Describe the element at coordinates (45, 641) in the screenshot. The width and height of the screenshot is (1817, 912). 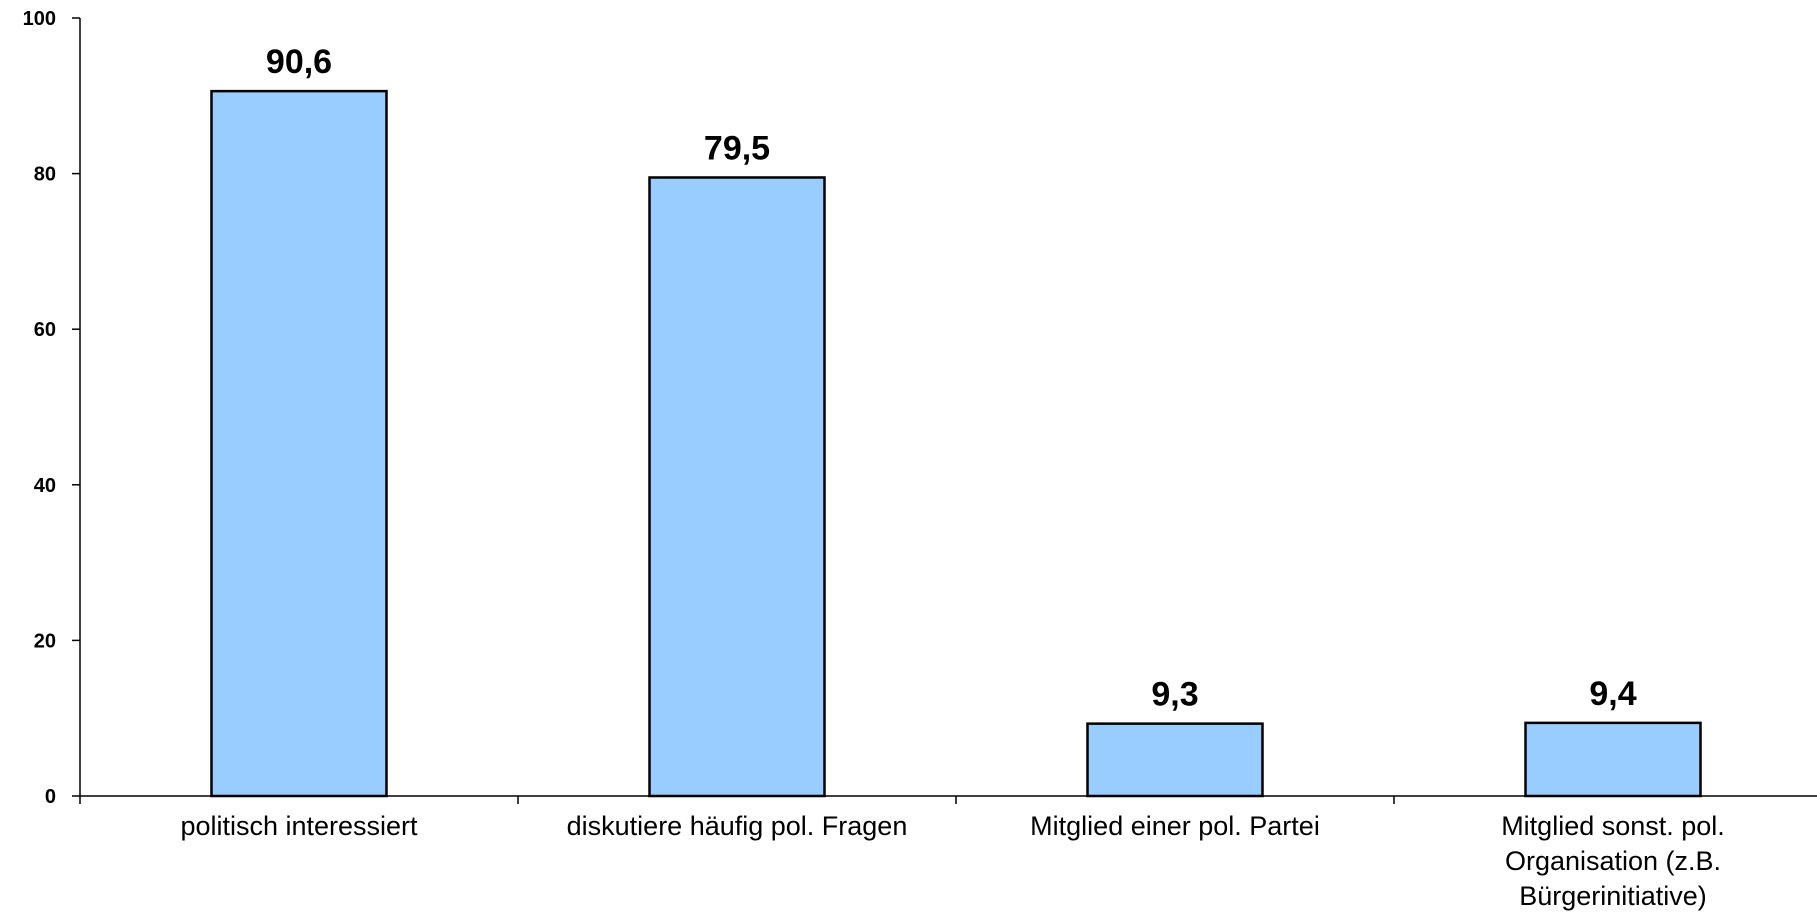
I see `y-tick-label: 20` at that location.